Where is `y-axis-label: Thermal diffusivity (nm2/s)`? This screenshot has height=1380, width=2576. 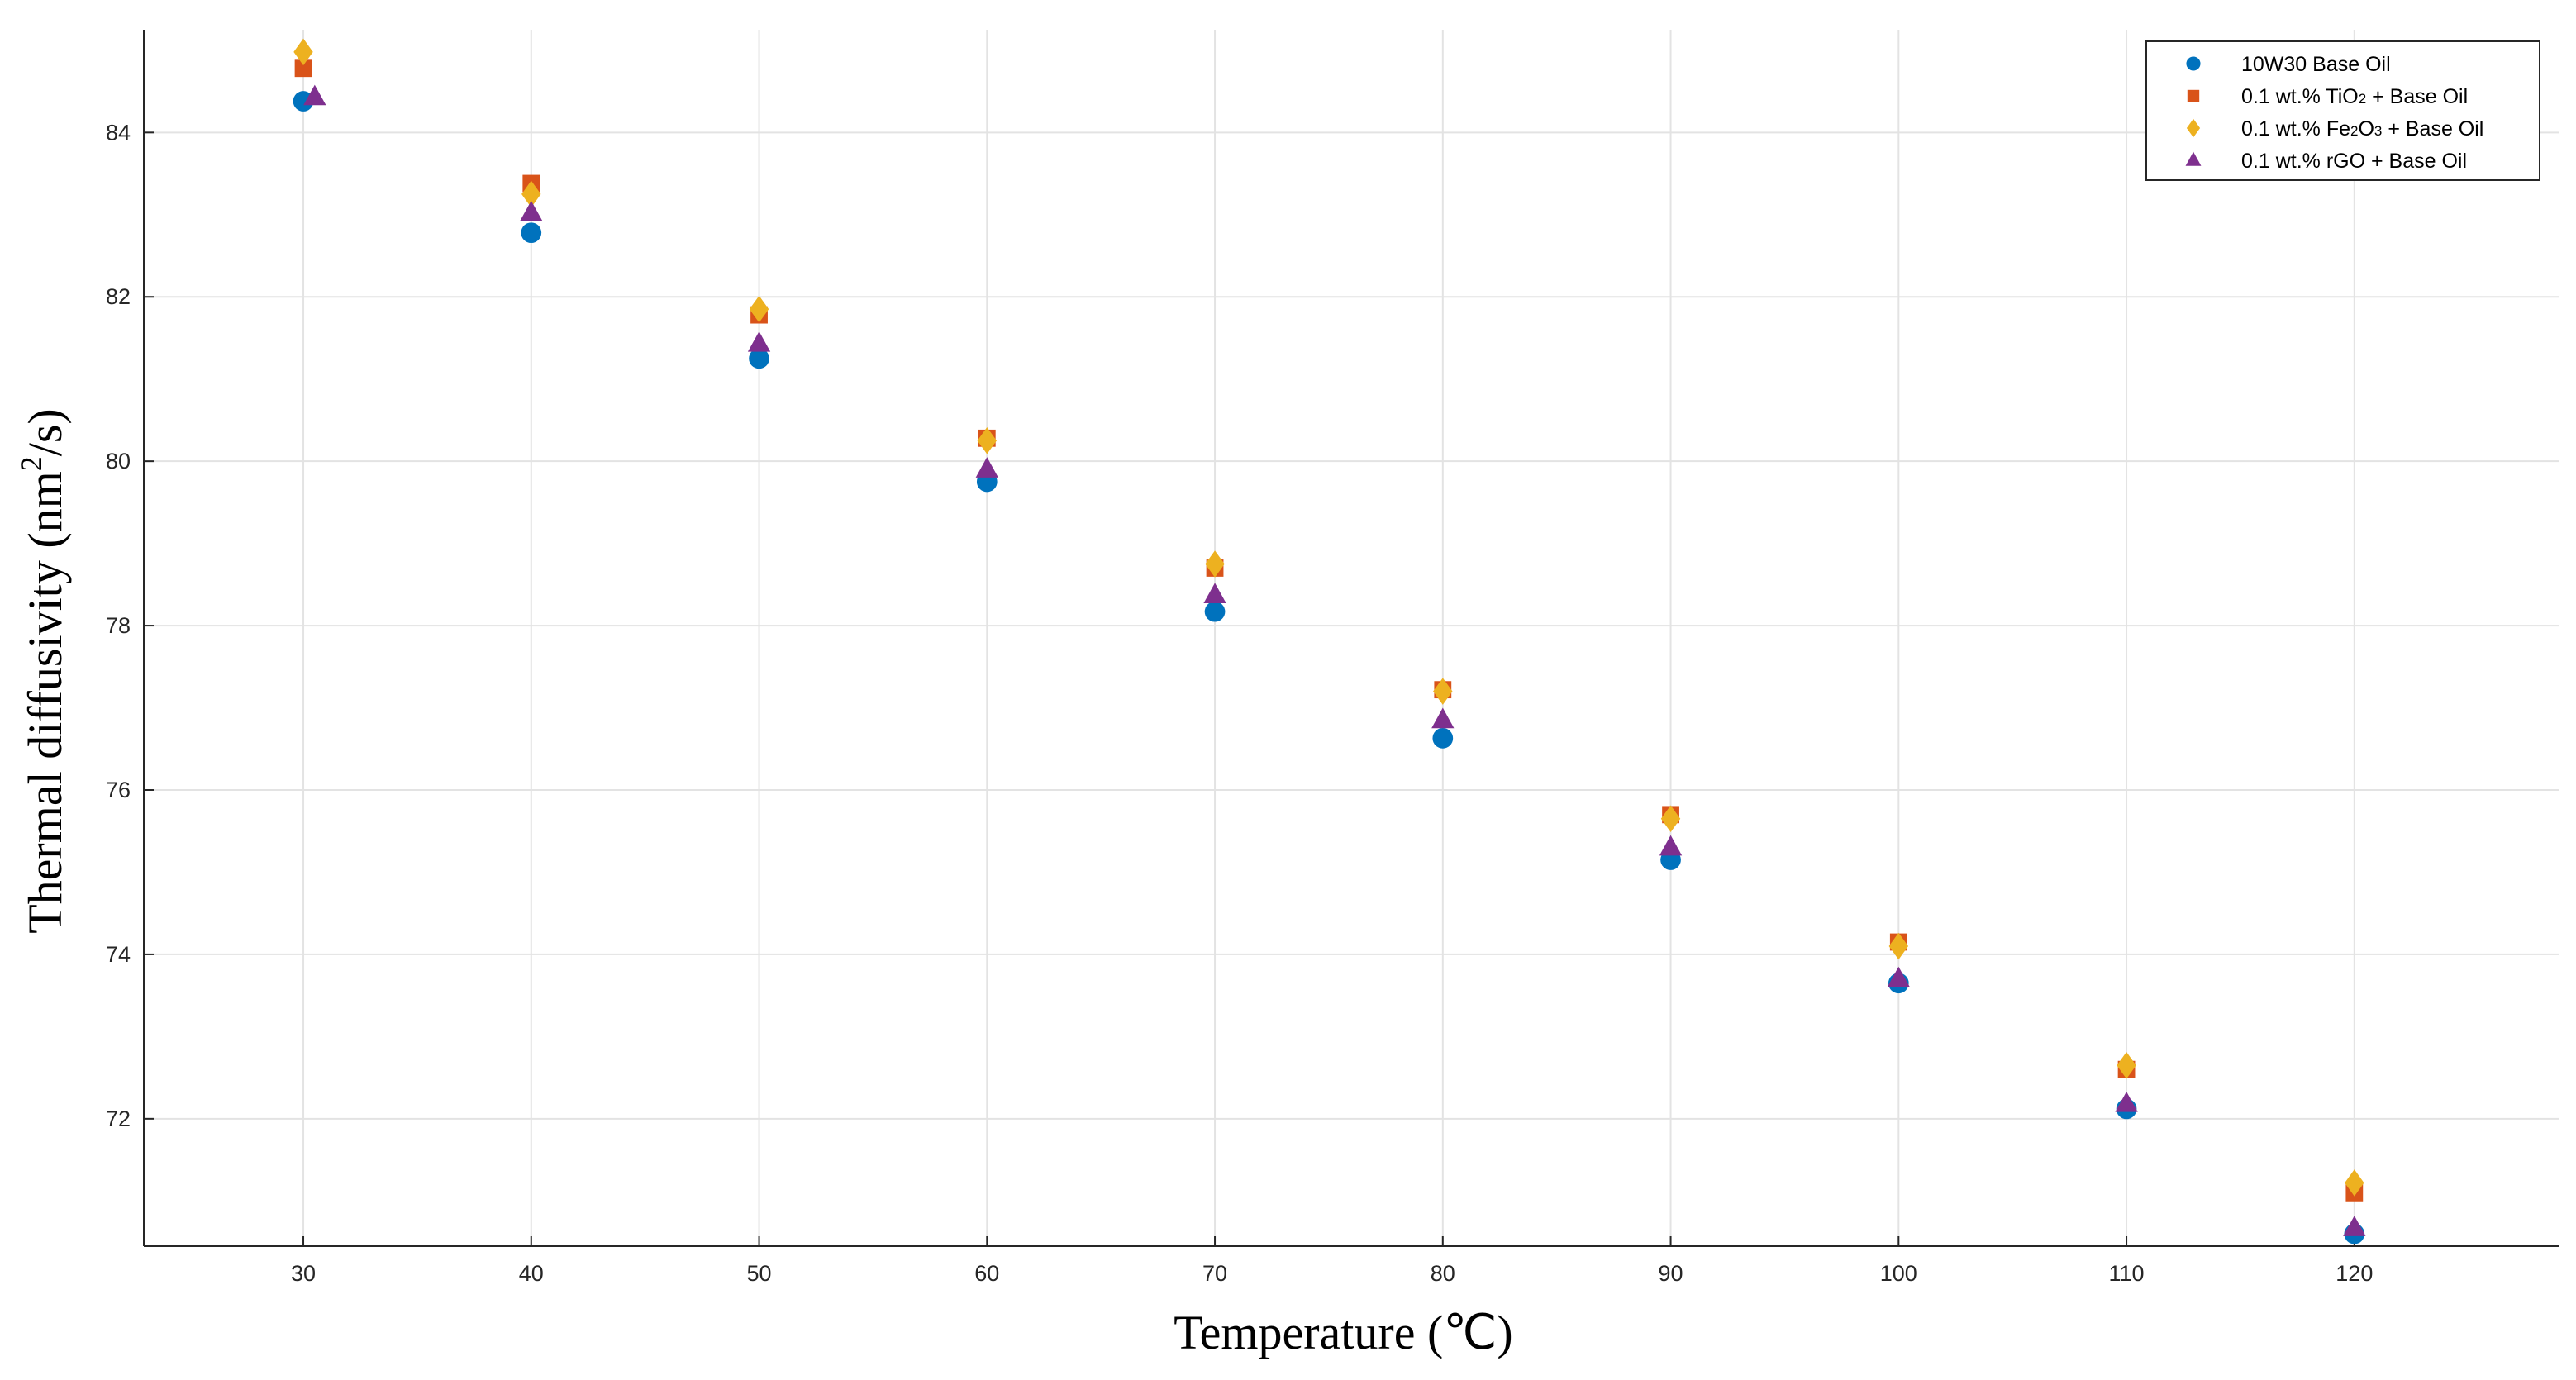
y-axis-label: Thermal diffusivity (nm2/s) is located at coordinates (43, 671).